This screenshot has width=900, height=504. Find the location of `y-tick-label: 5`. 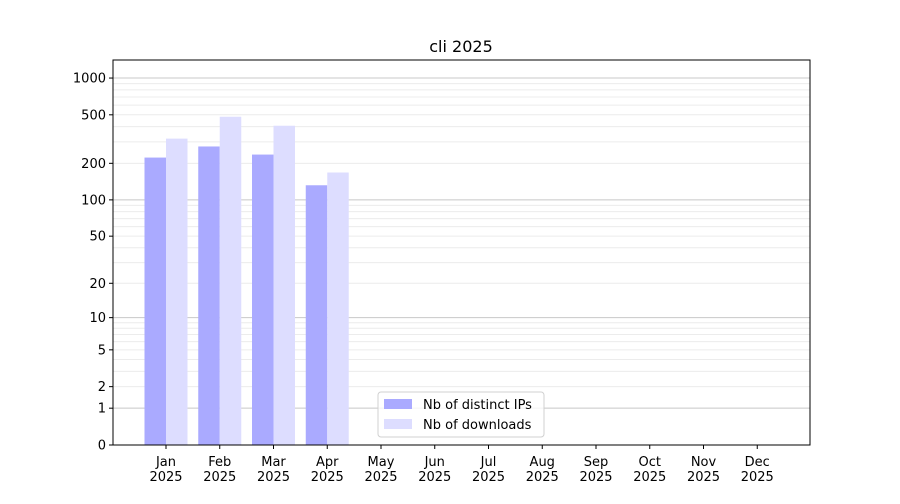

y-tick-label: 5 is located at coordinates (102, 350).